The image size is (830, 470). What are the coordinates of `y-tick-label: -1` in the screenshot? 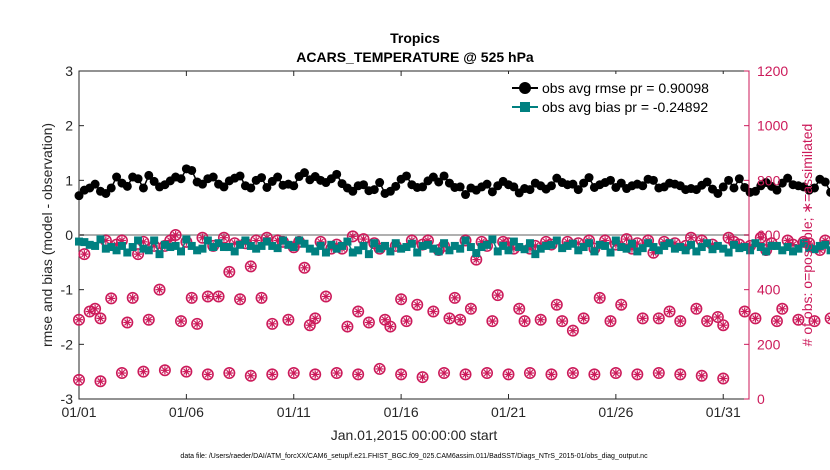 It's located at (67, 290).